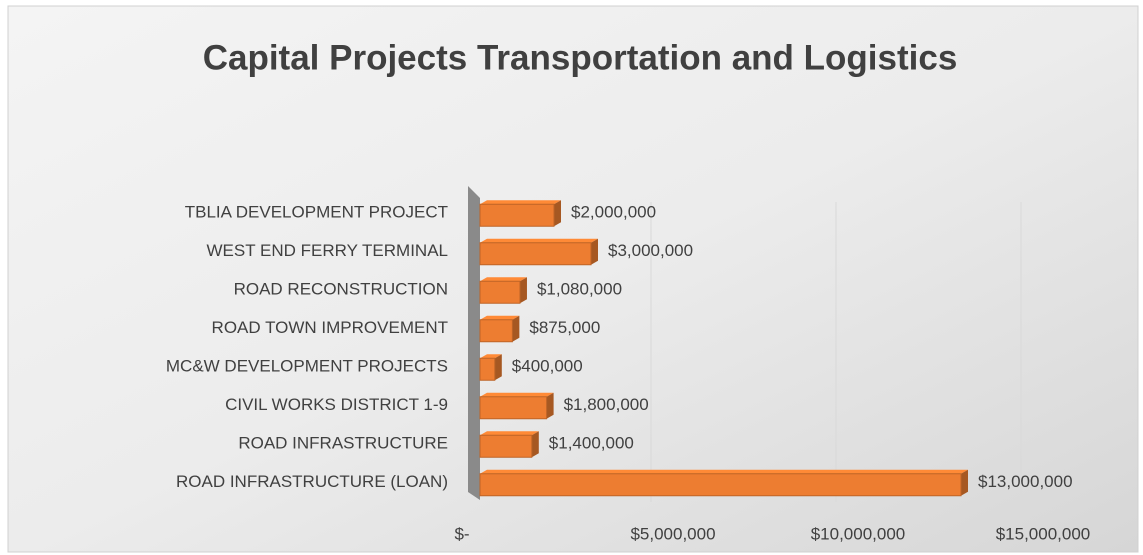  I want to click on data-label: $1,080,000, so click(579, 289).